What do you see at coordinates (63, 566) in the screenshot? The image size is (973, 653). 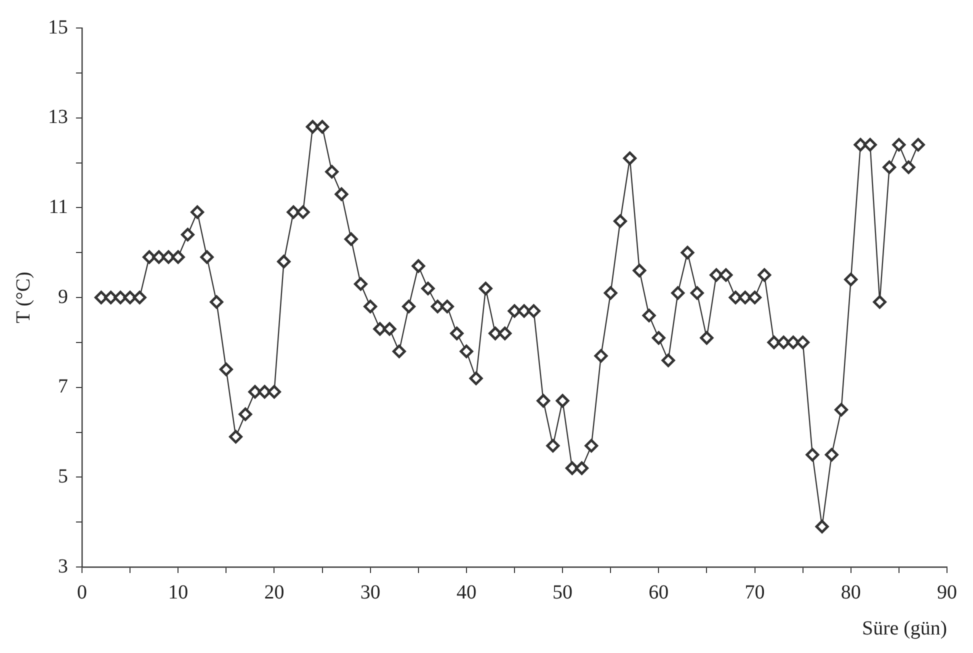 I see `y-tick-label: 3` at bounding box center [63, 566].